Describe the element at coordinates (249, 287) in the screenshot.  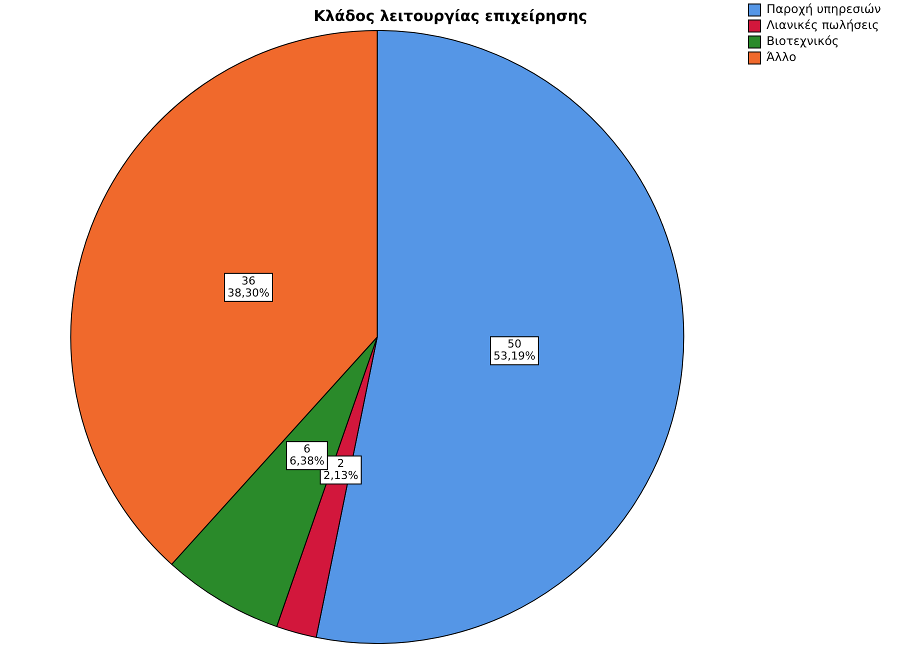
I see `data-label: 36 38,30%` at that location.